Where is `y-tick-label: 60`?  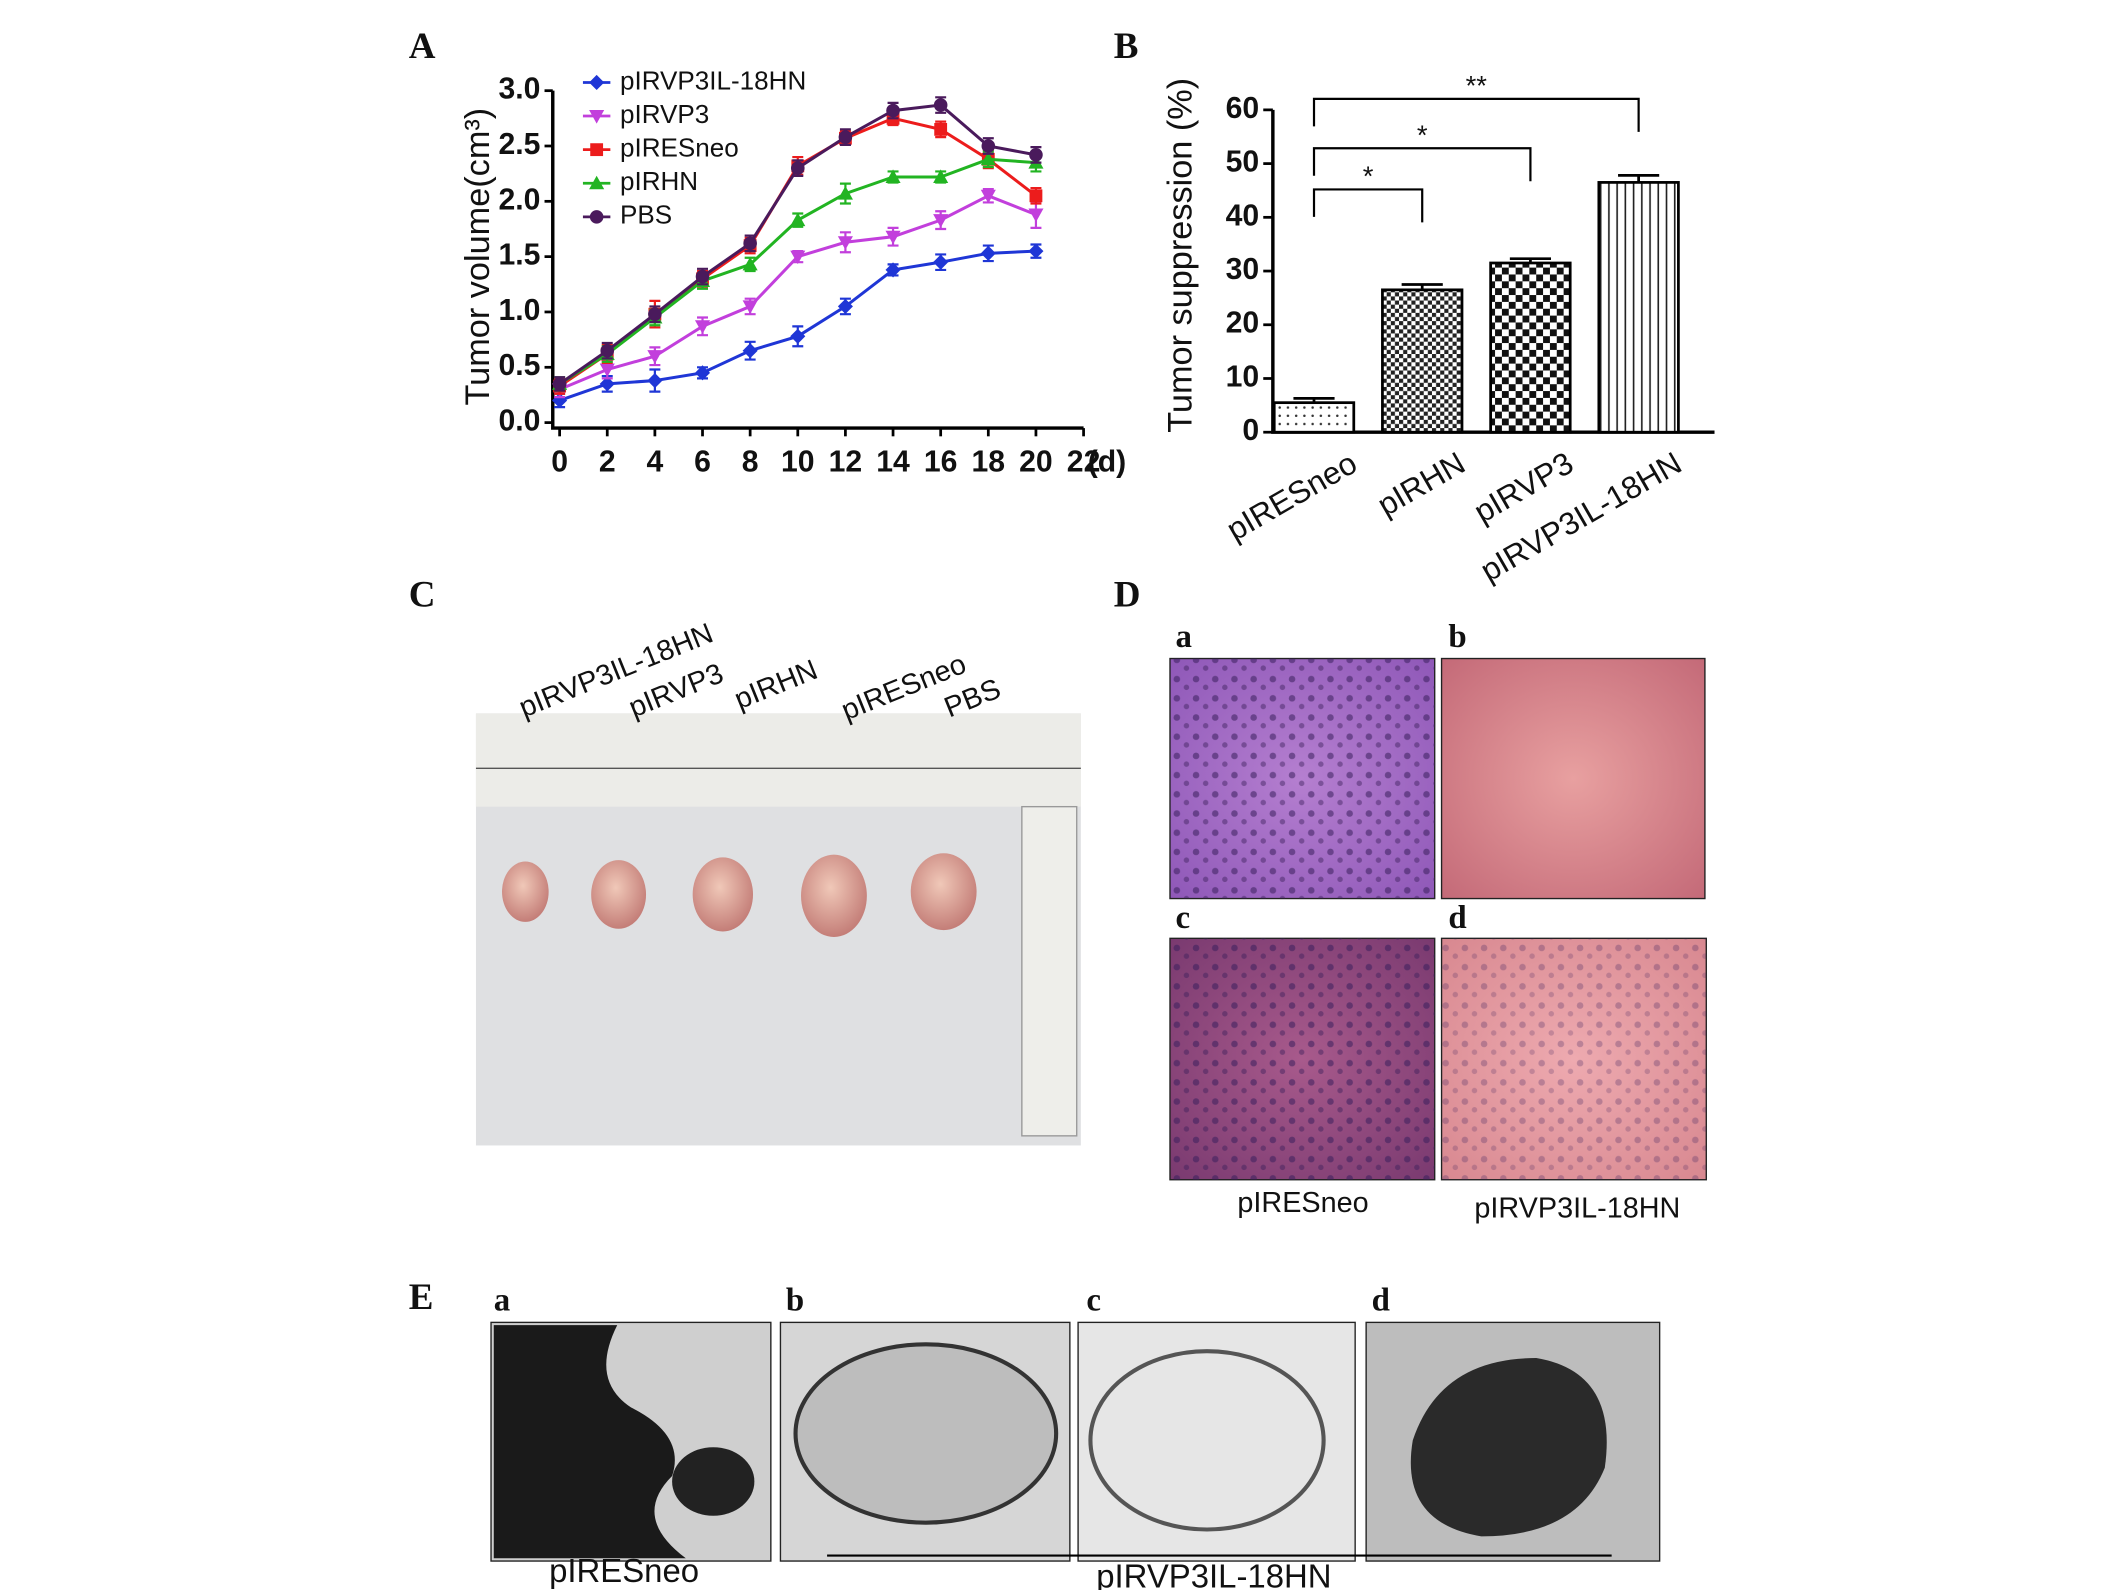 y-tick-label: 60 is located at coordinates (1243, 108).